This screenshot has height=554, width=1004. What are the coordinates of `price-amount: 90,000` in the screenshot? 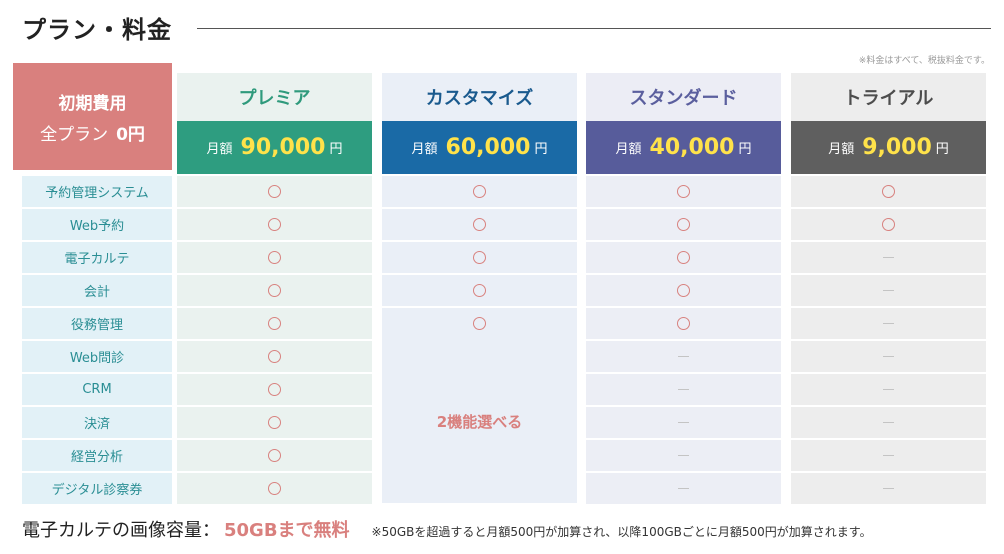 It's located at (283, 147).